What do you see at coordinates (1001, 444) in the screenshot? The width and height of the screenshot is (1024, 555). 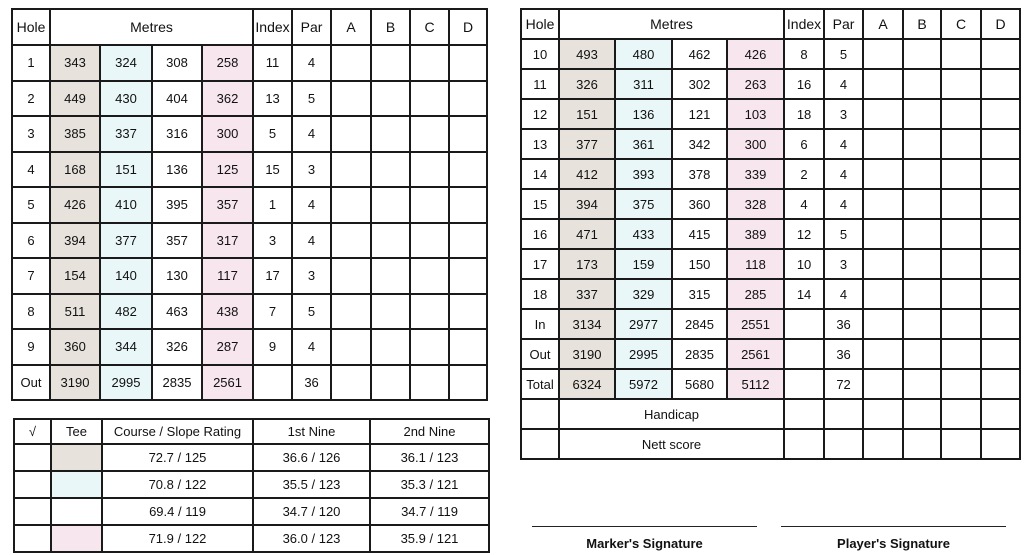 I see `nett-d` at bounding box center [1001, 444].